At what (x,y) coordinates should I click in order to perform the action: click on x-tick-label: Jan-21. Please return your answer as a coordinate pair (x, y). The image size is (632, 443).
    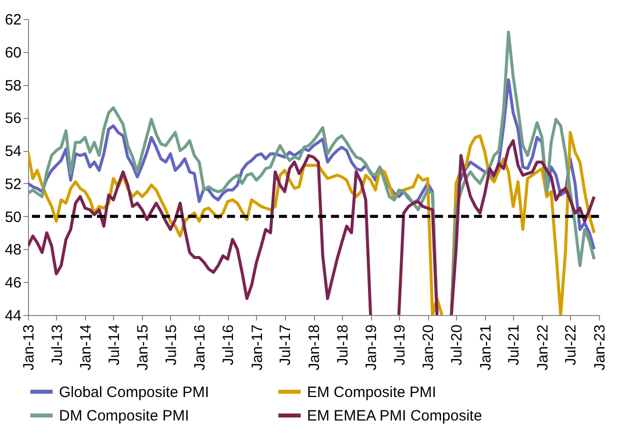
    Looking at the image, I should click on (485, 347).